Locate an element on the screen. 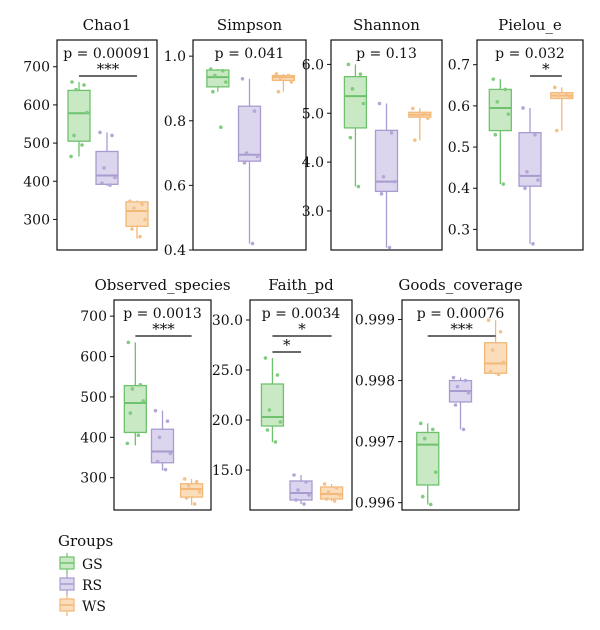 The height and width of the screenshot is (630, 600). y-tick-label: 0.5 is located at coordinates (459, 148).